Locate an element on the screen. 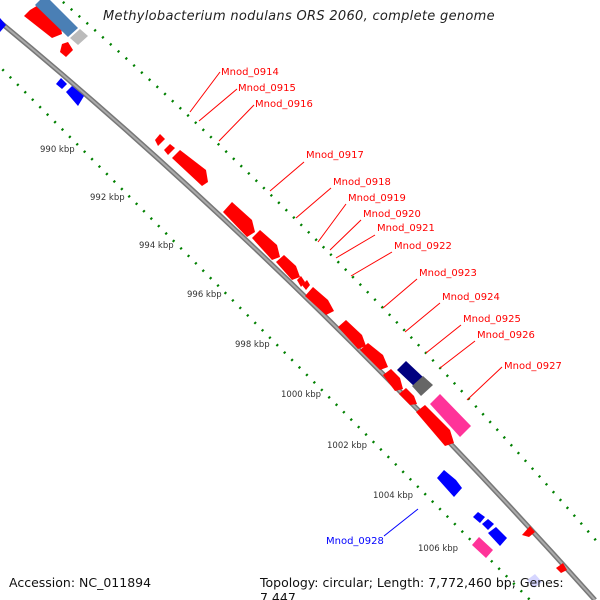 This screenshot has width=600, height=600. gene-steelblue is located at coordinates (56, 18).